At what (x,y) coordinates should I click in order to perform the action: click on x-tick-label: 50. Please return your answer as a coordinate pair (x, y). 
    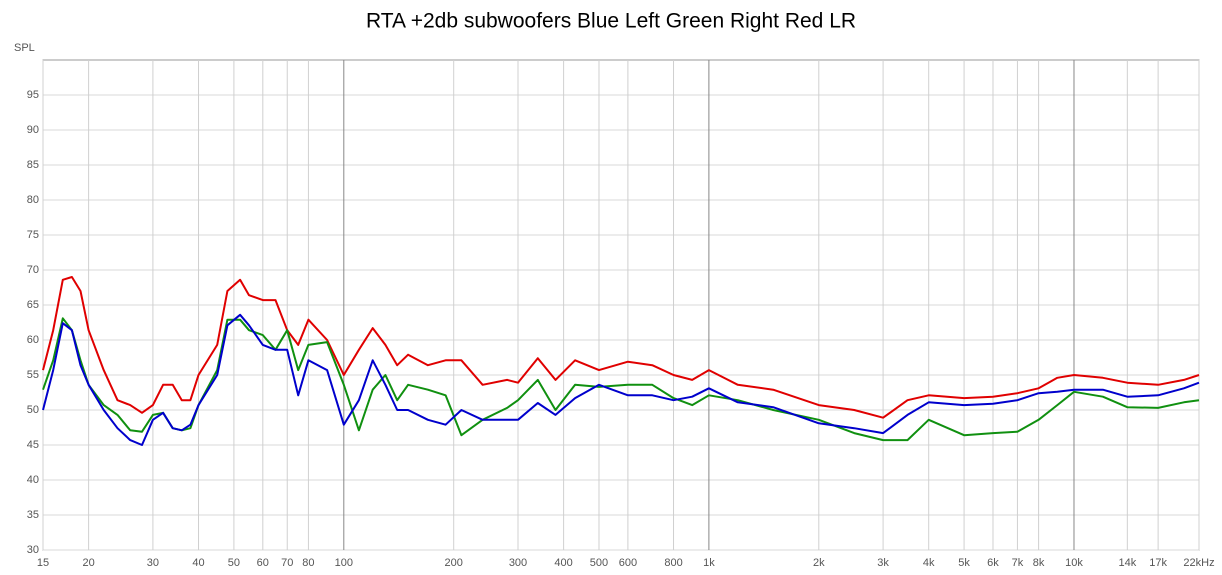
    Looking at the image, I should click on (234, 563).